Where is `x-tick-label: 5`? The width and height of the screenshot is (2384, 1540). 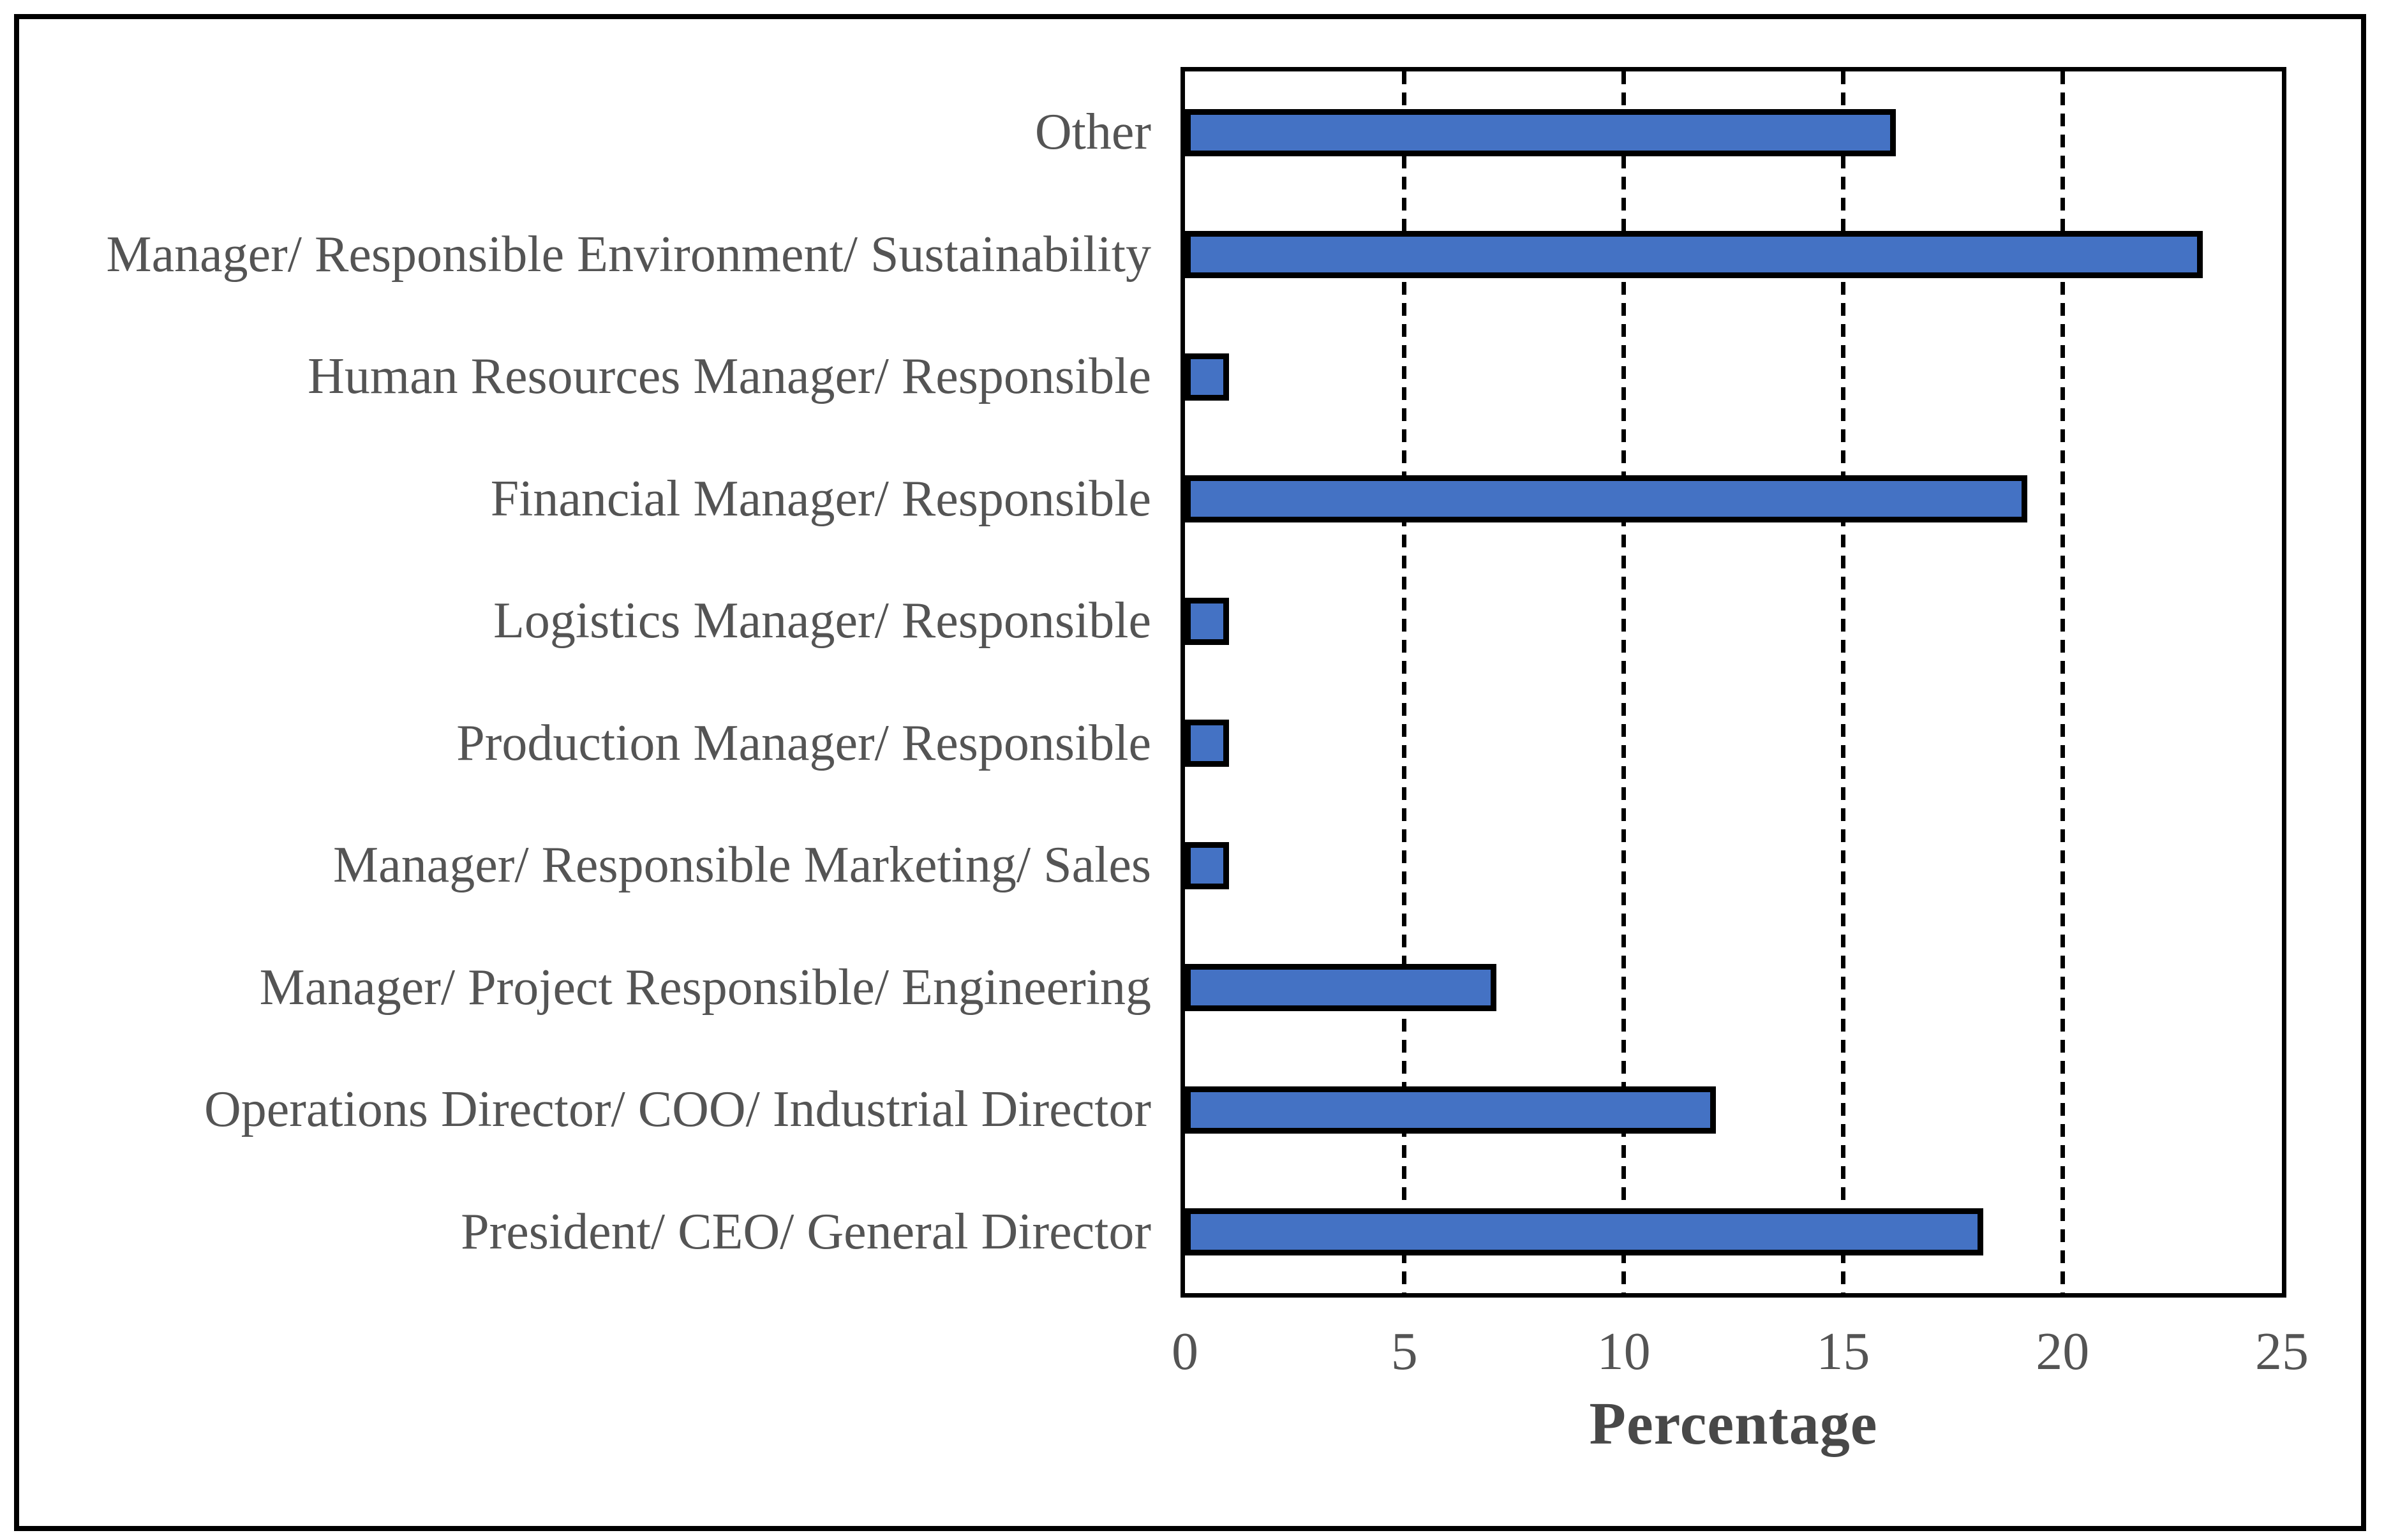 x-tick-label: 5 is located at coordinates (1404, 1351).